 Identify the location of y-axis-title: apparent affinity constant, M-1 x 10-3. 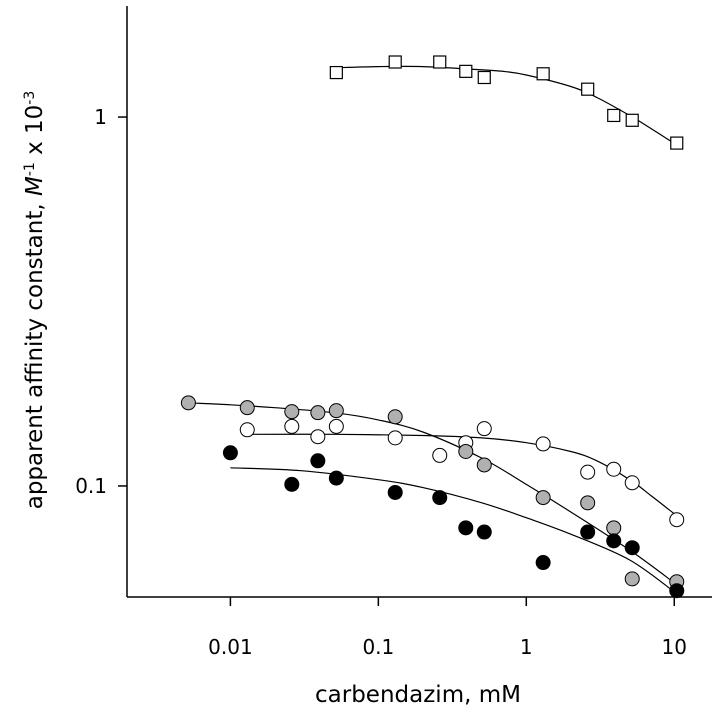
(35, 300).